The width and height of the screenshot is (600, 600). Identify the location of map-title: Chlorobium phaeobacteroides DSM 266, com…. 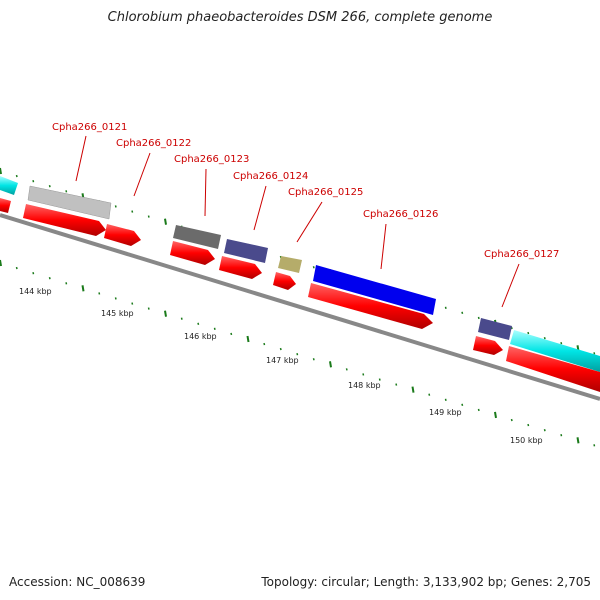
(300, 17).